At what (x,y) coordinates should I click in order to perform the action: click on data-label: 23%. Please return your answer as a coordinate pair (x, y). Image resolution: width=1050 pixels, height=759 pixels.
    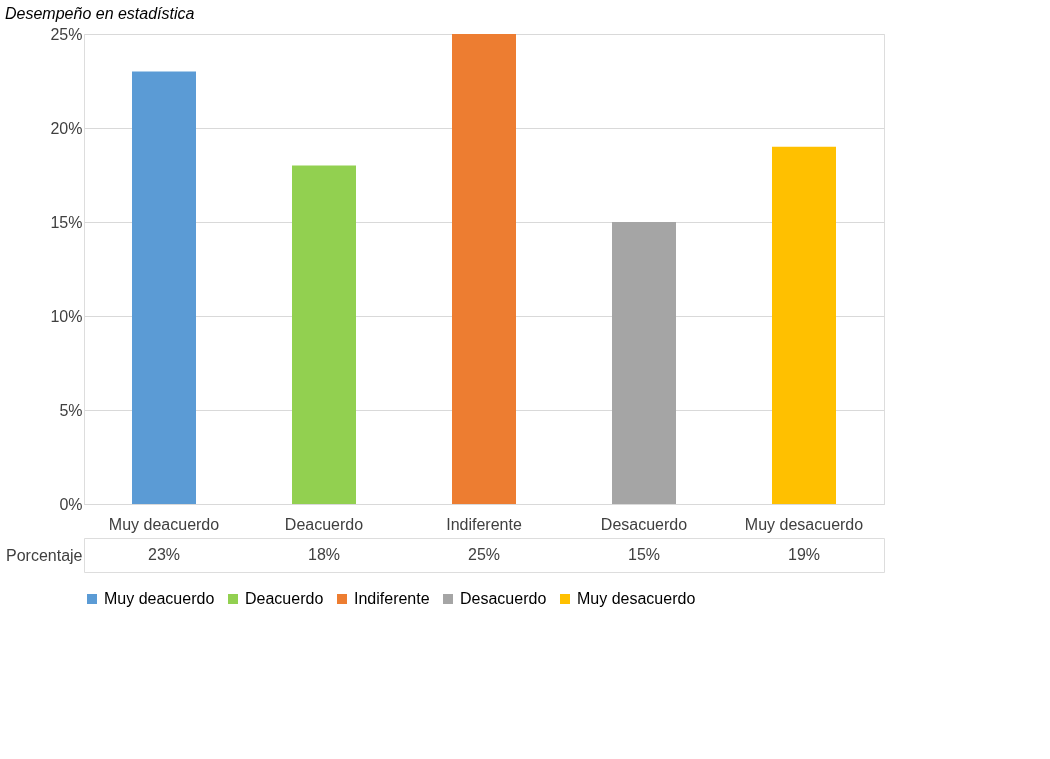
    Looking at the image, I should click on (164, 554).